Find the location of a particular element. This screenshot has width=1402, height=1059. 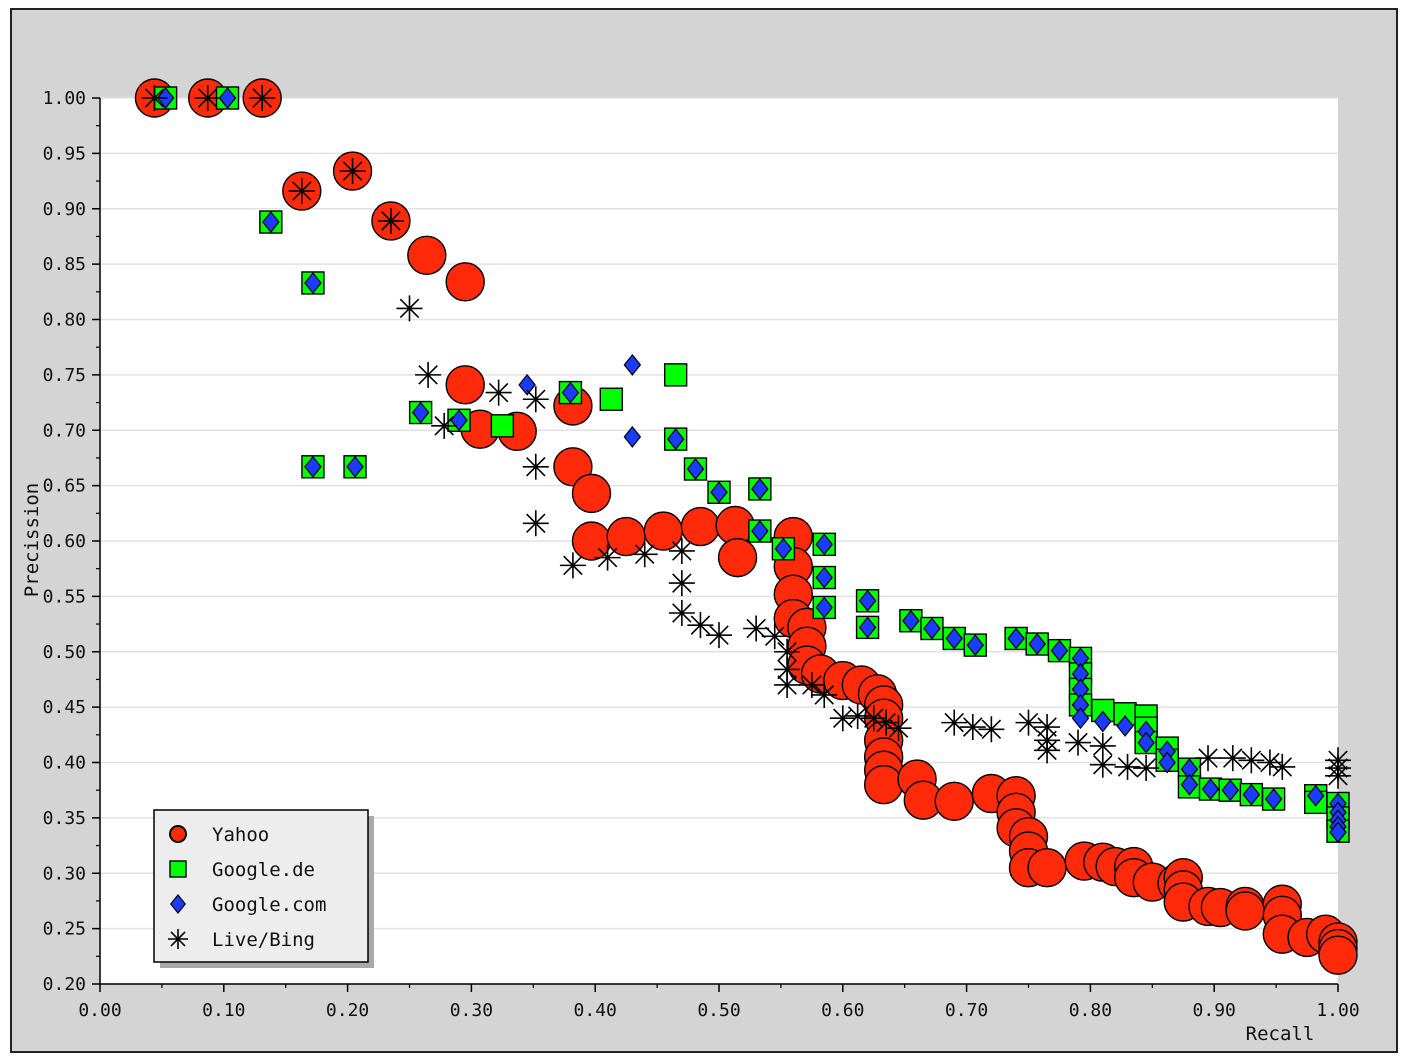

legend-label: Yahoo is located at coordinates (240, 835).